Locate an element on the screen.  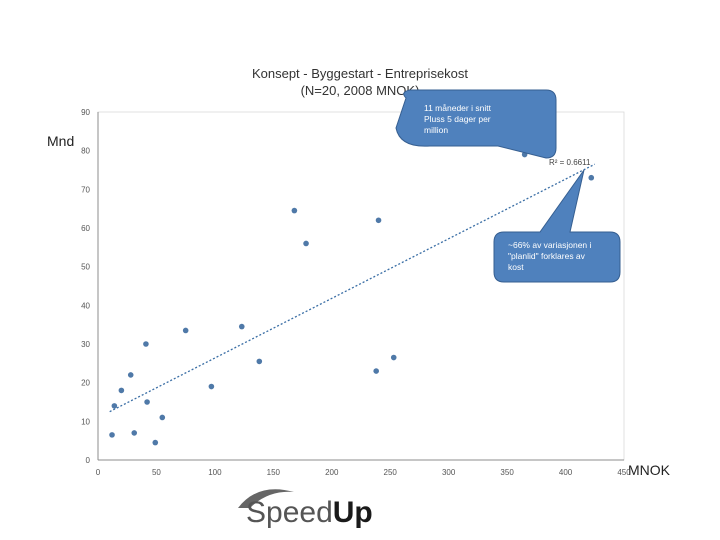
y-tick-label: 30 is located at coordinates (85, 344).